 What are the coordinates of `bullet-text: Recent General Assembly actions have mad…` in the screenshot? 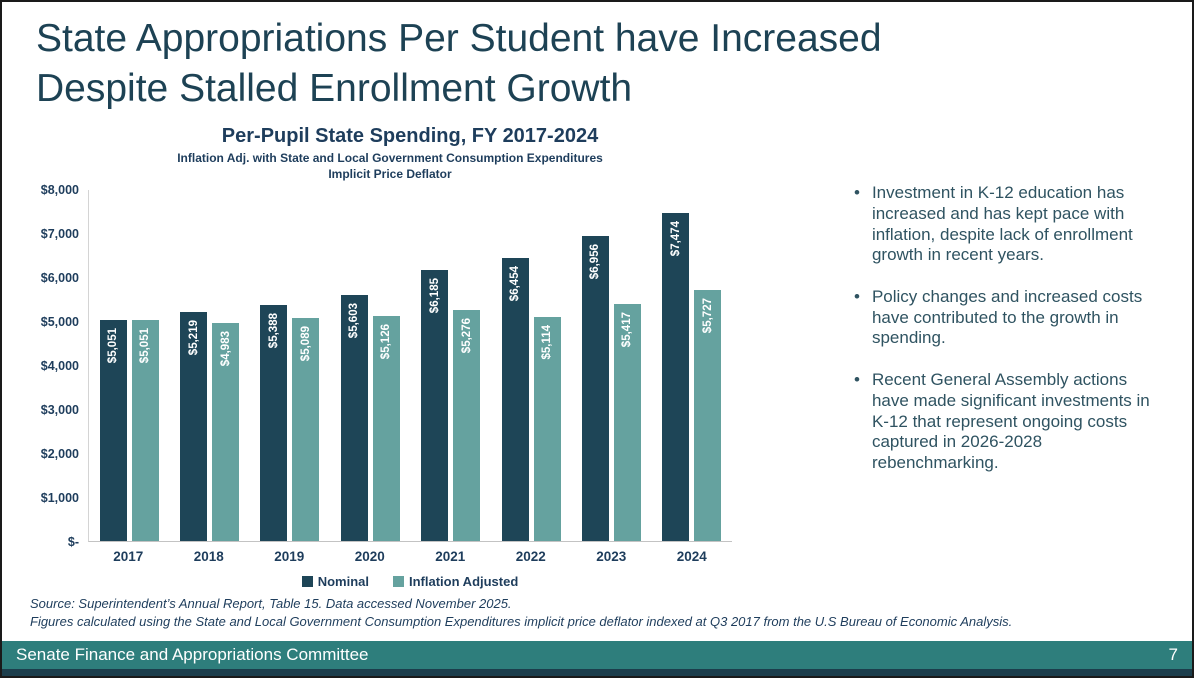 It's located at (1010, 421).